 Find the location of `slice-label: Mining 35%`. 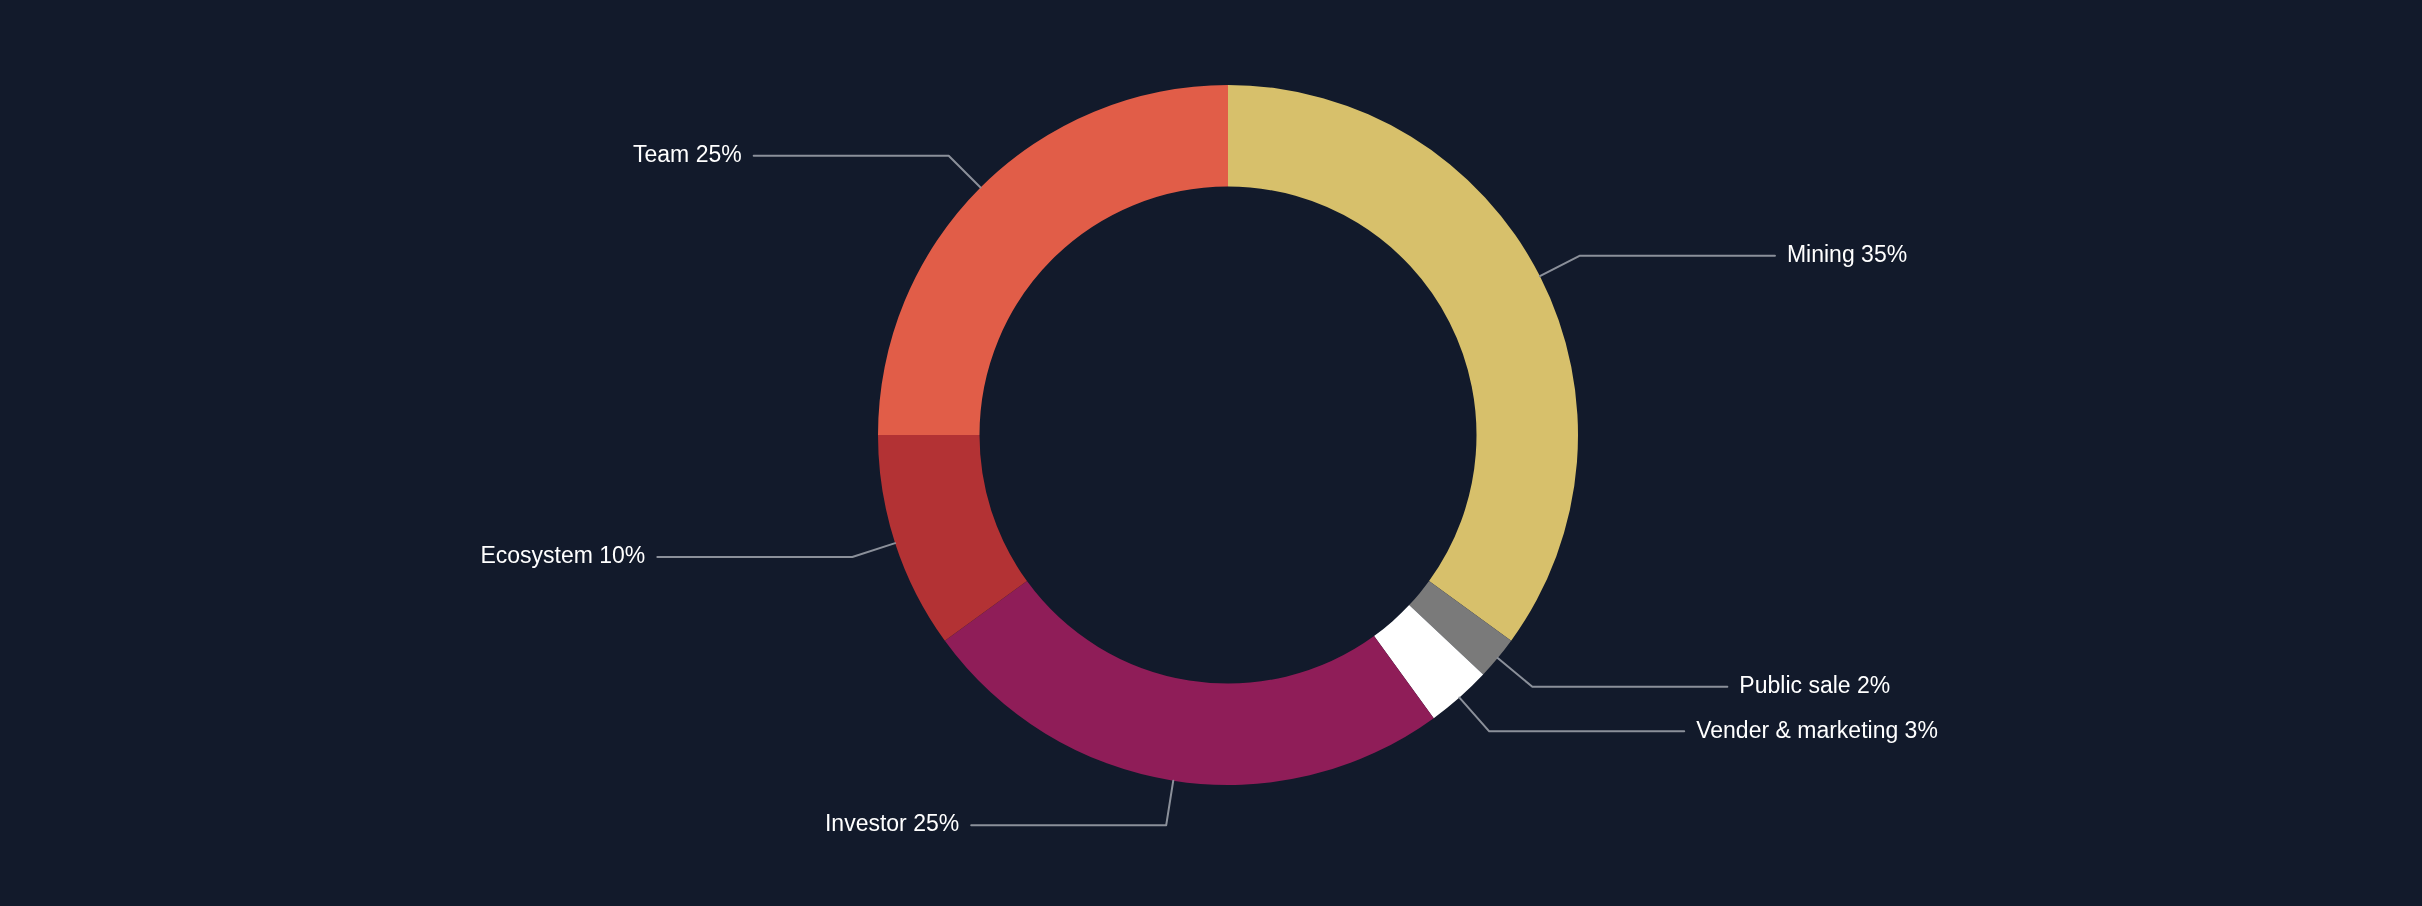

slice-label: Mining 35% is located at coordinates (1847, 254).